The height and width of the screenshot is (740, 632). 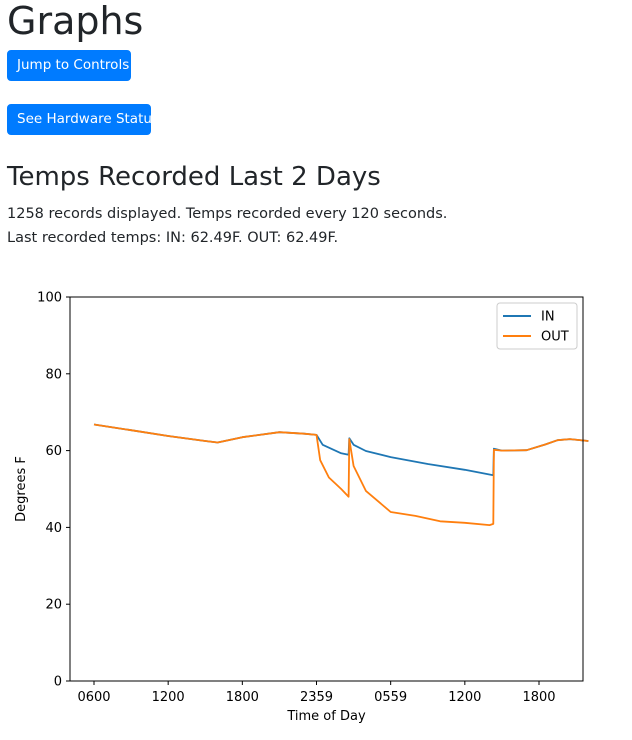 I want to click on legend-box, so click(x=537, y=326).